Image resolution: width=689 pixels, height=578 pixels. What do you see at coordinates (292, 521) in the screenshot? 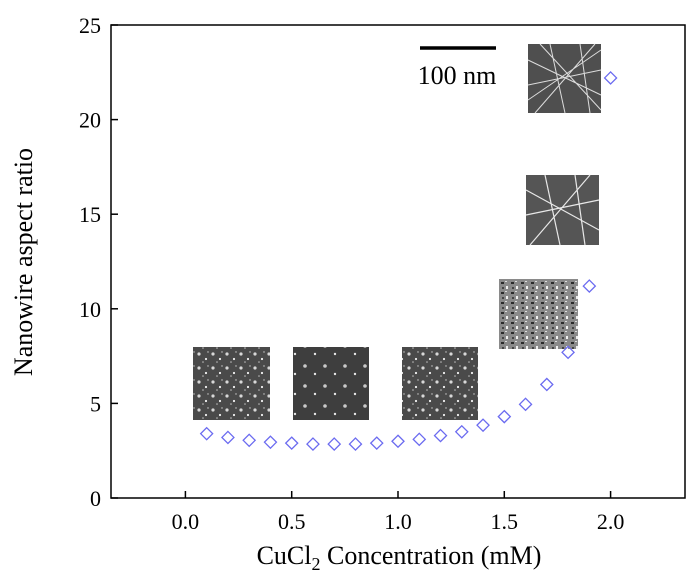
I see `x-tick-label: 0.5` at bounding box center [292, 521].